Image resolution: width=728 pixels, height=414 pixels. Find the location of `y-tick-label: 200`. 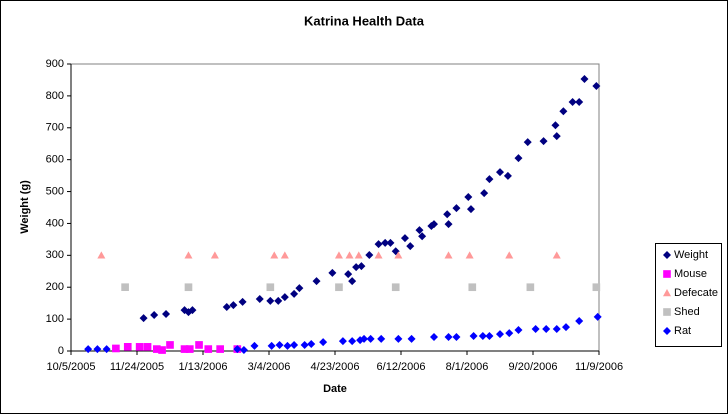

y-tick-label: 200 is located at coordinates (55, 287).